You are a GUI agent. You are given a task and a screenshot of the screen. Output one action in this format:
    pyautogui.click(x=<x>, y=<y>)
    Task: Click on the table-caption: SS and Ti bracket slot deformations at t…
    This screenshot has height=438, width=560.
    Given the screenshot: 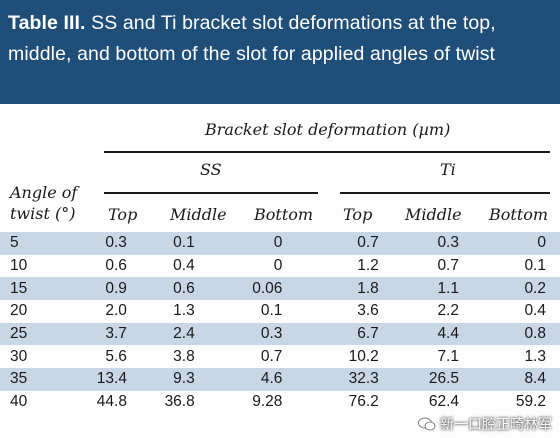 What is the action you would take?
    pyautogui.click(x=252, y=38)
    